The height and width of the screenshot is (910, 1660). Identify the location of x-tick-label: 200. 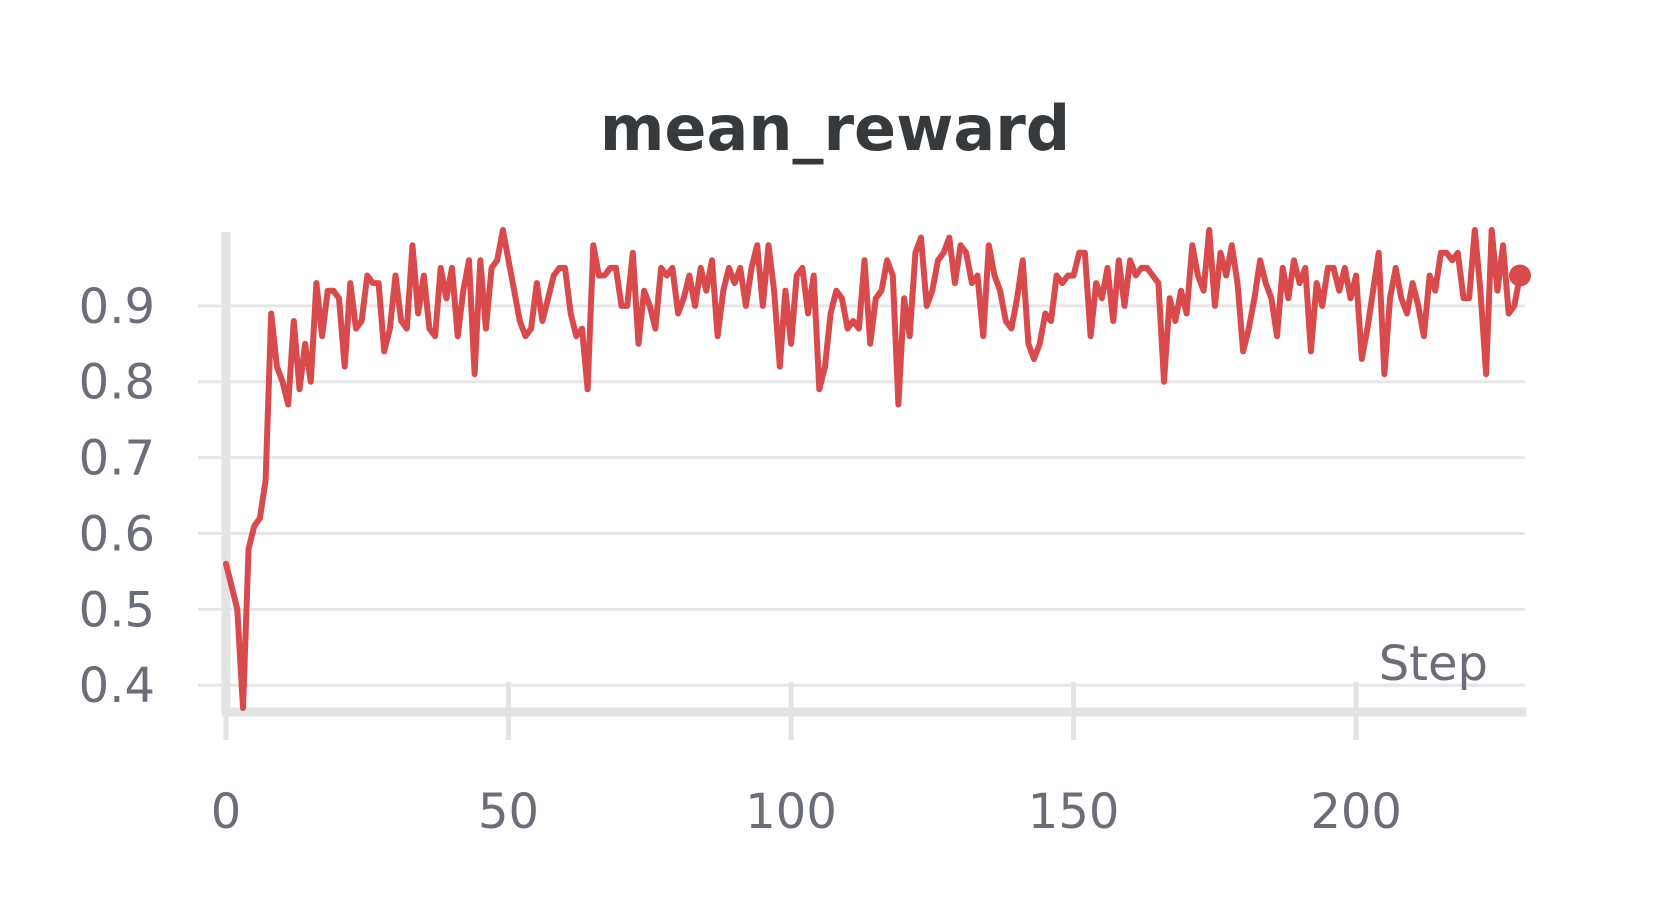
(1356, 812).